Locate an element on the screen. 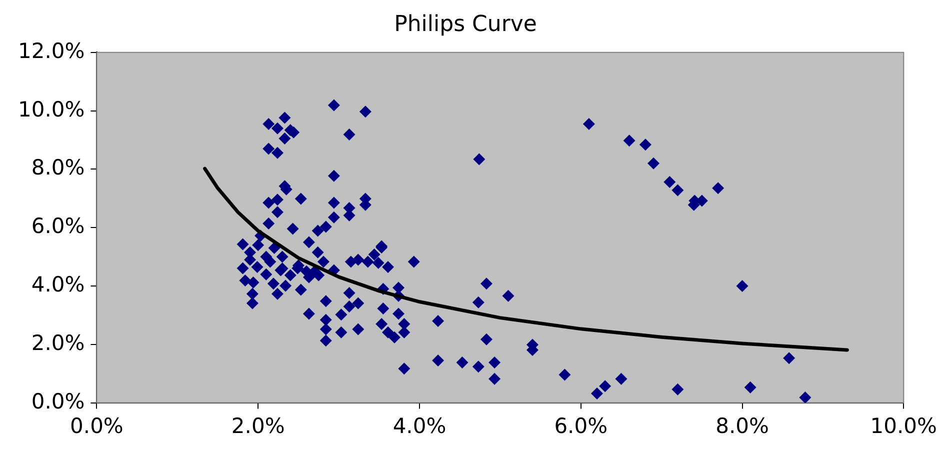 This screenshot has height=454, width=951. x-tick-label: 6.0% is located at coordinates (581, 426).